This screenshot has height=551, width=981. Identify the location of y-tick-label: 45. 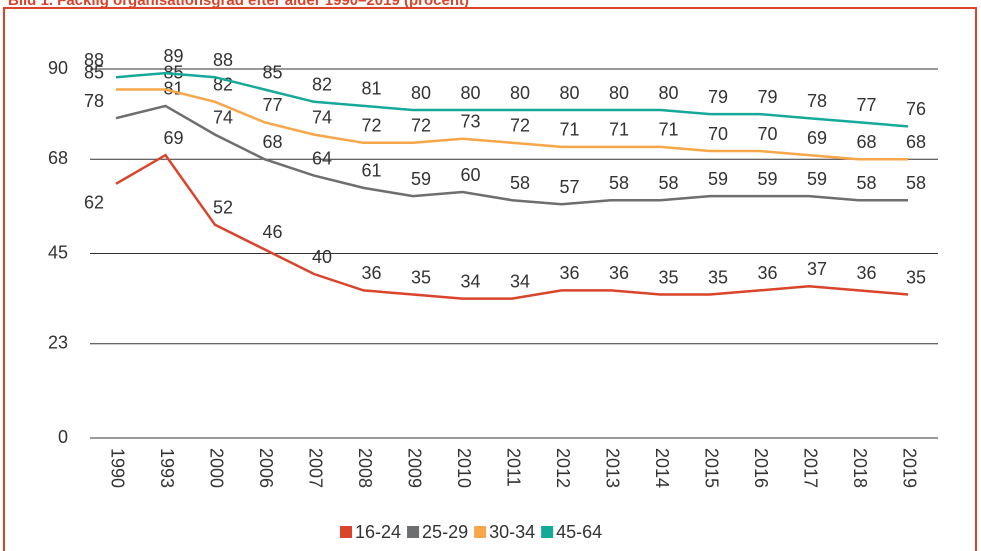
(58, 252).